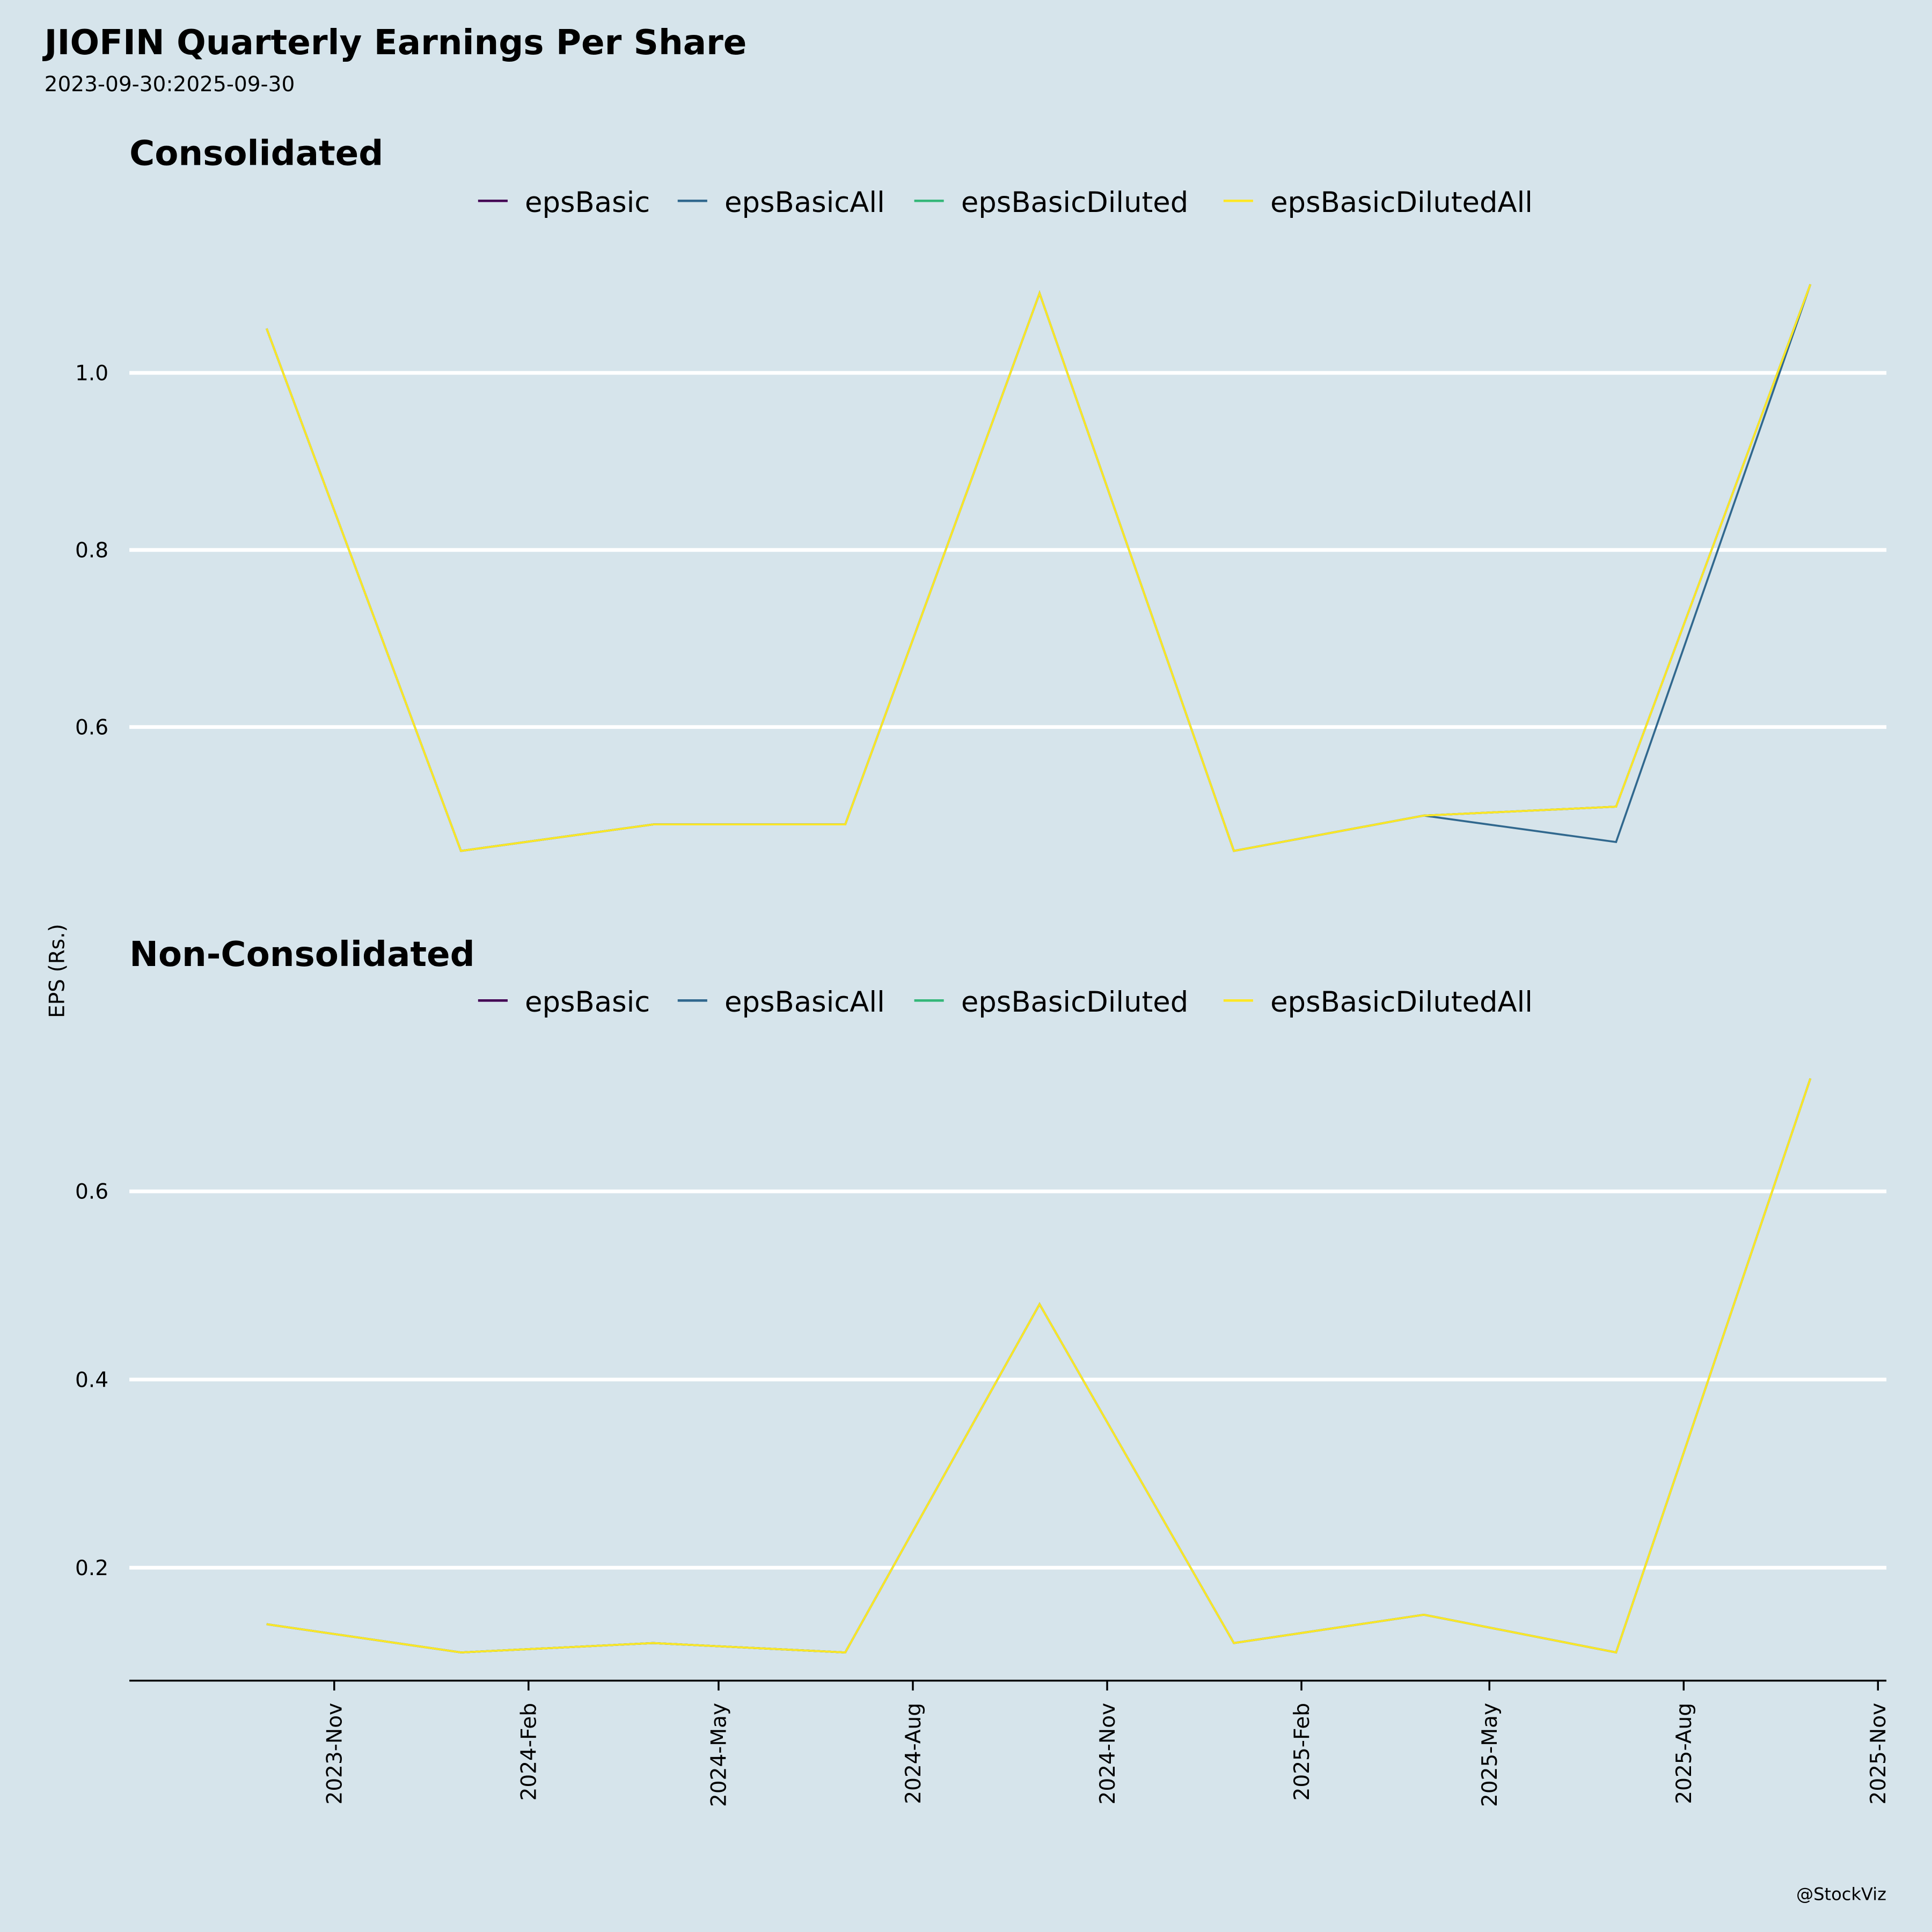 Image resolution: width=1932 pixels, height=1932 pixels. Describe the element at coordinates (91, 1568) in the screenshot. I see `y-tick-label: 0.2` at that location.